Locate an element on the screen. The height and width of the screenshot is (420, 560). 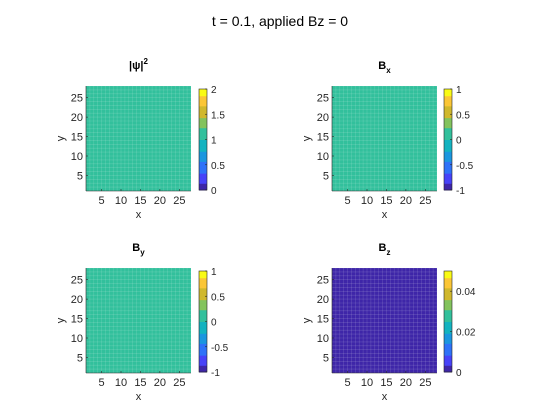
subplot-title: By is located at coordinates (138, 249).